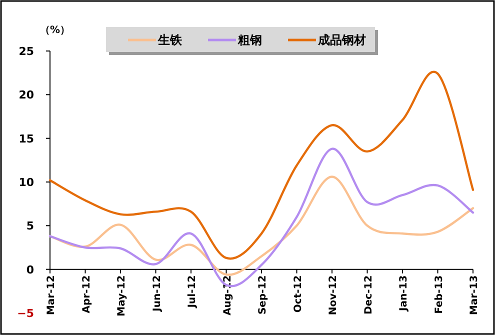 The width and height of the screenshot is (495, 335). What do you see at coordinates (30, 269) in the screenshot?
I see `y-tick-label: 0` at bounding box center [30, 269].